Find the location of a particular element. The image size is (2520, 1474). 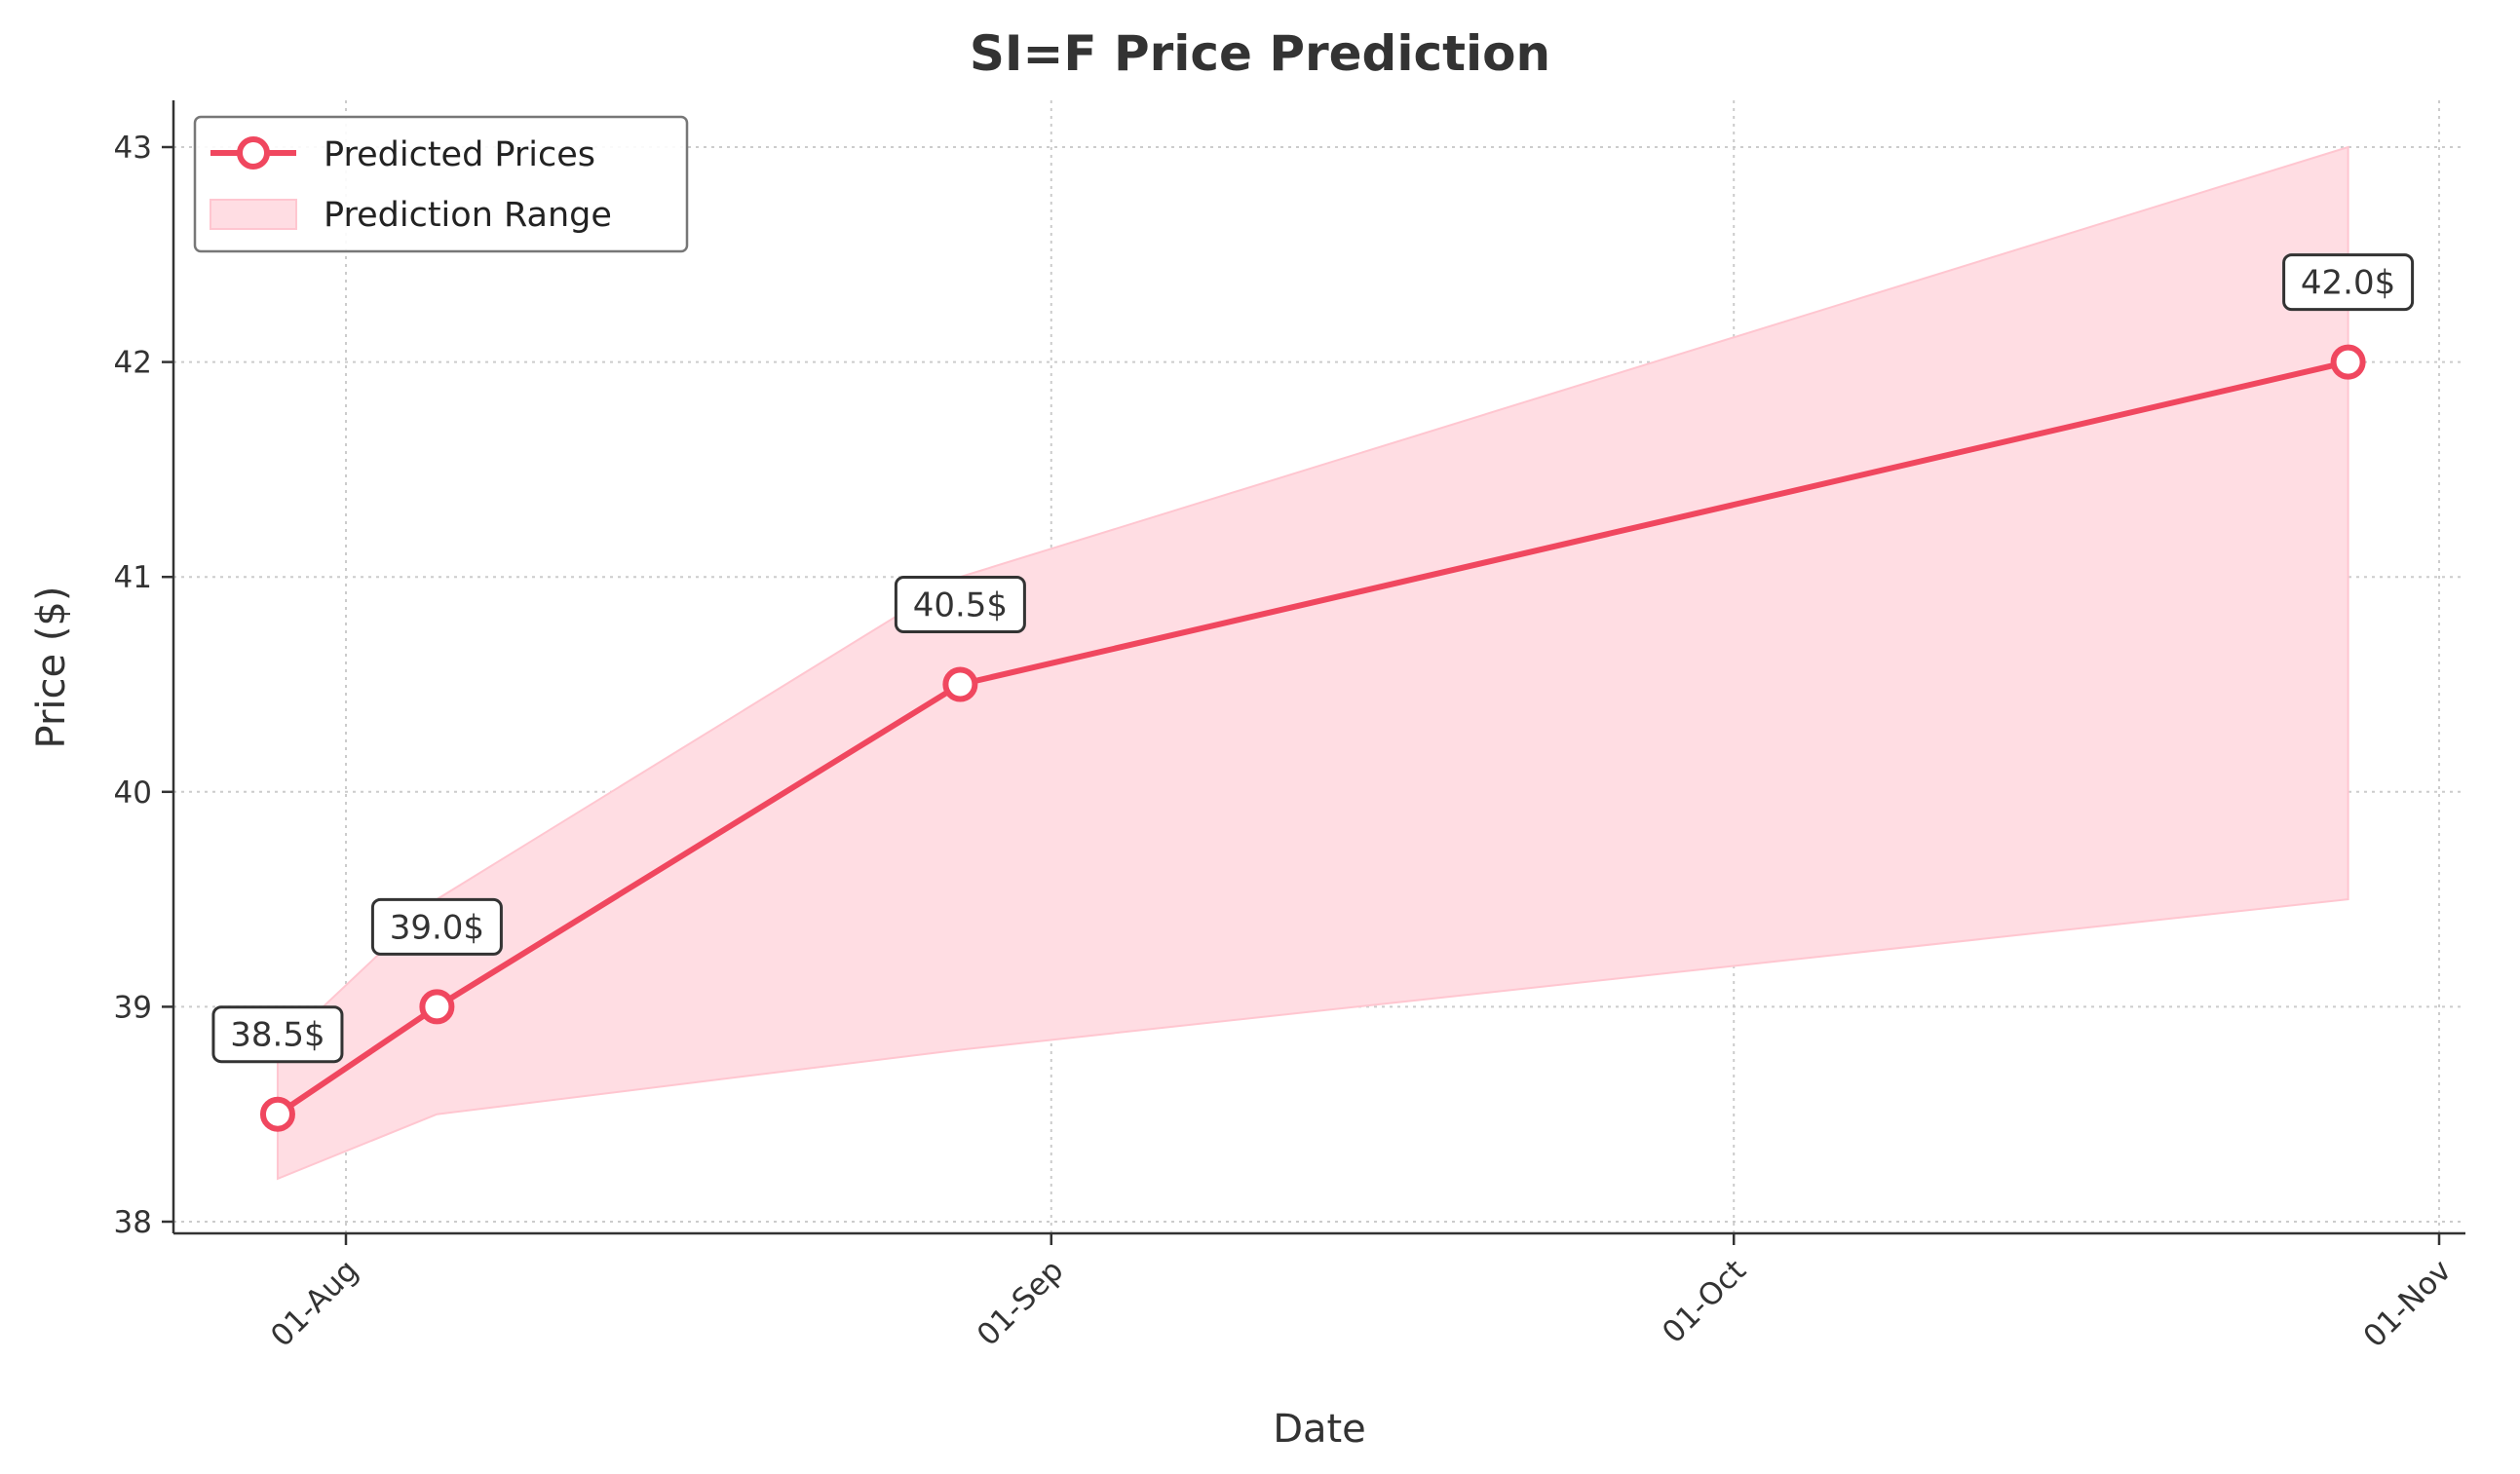

data-label-text: 40.5$ is located at coordinates (960, 605).